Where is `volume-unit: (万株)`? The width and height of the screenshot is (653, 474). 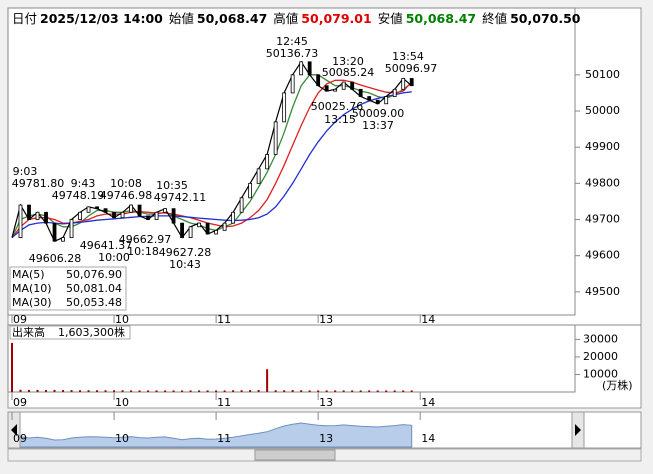
volume-unit: (万株) is located at coordinates (617, 385).